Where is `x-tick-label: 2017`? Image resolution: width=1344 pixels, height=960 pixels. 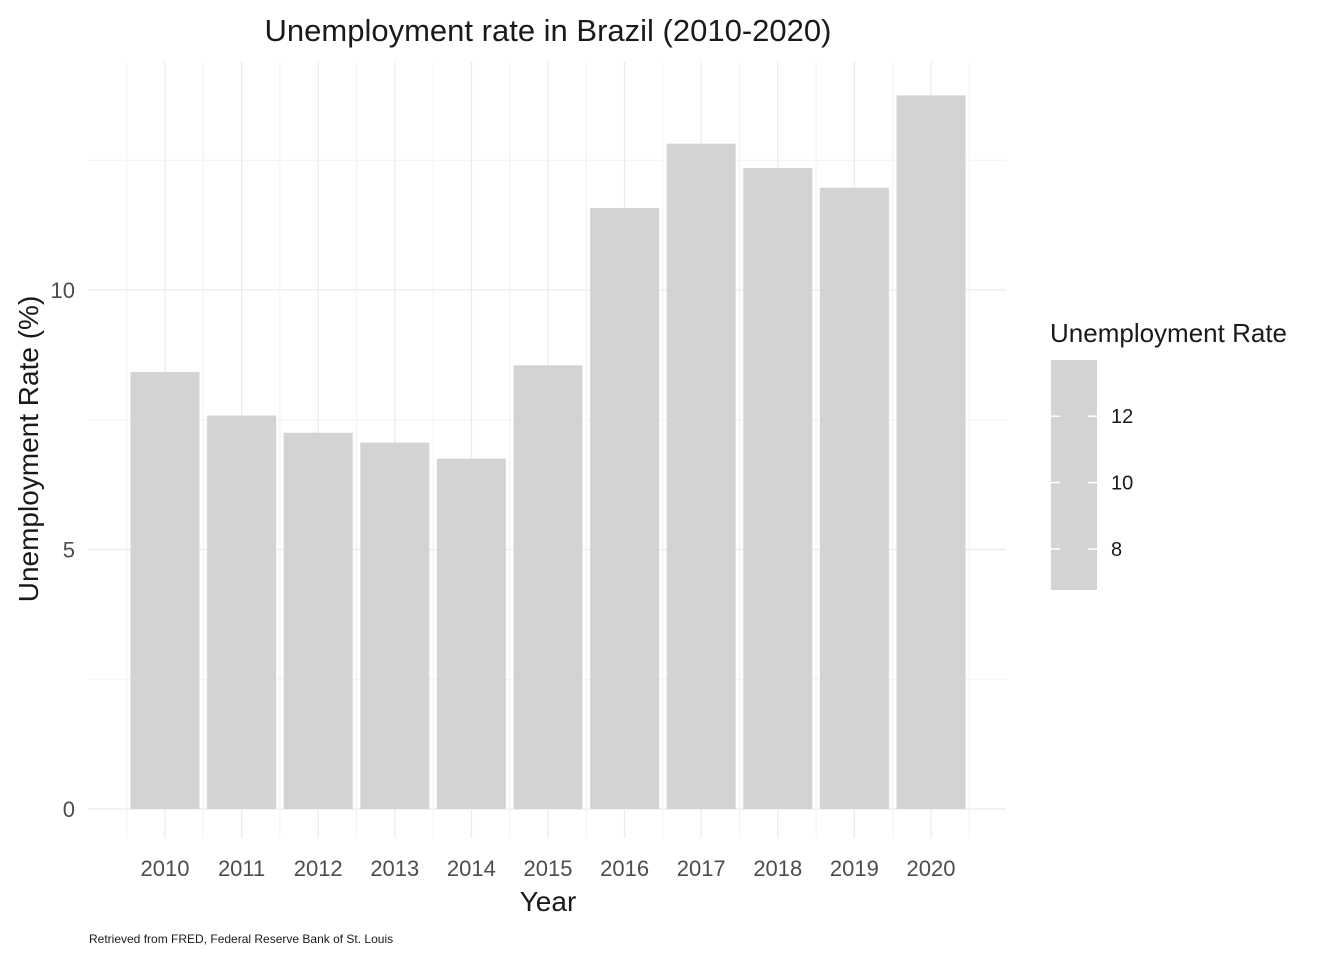 x-tick-label: 2017 is located at coordinates (701, 868).